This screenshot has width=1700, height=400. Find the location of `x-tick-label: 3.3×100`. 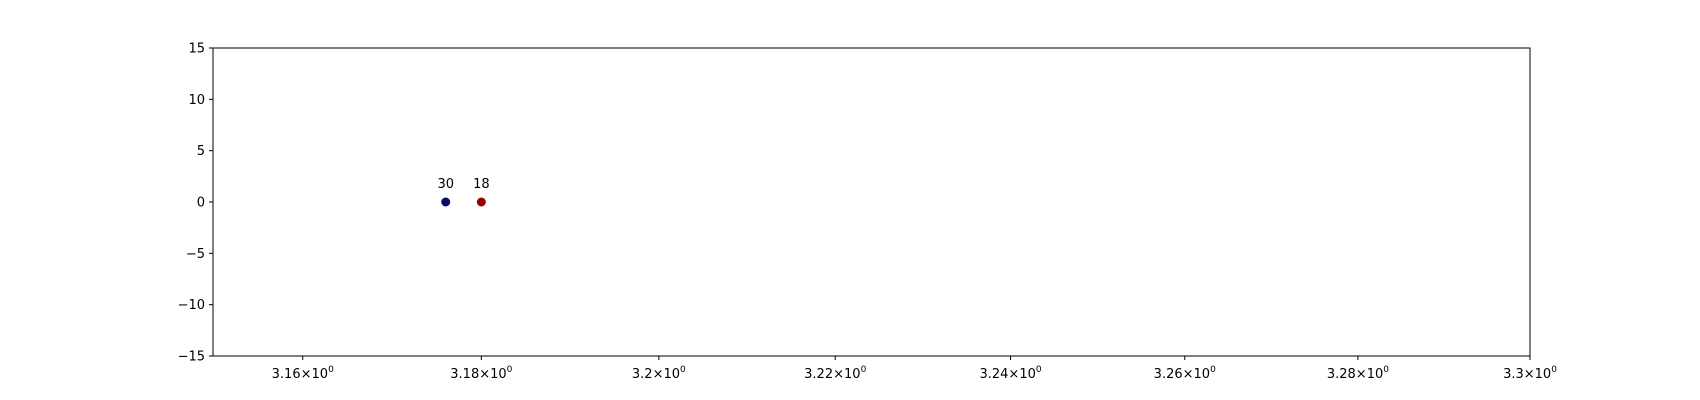

x-tick-label: 3.3×100 is located at coordinates (1530, 373).